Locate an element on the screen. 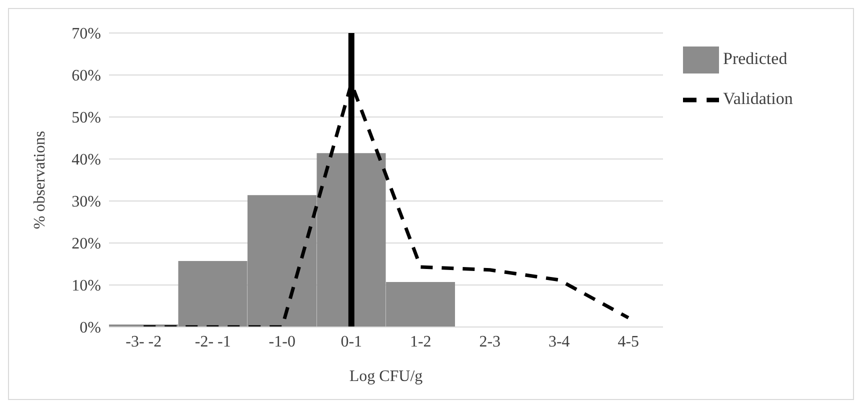 Image resolution: width=862 pixels, height=408 pixels. x-tick-label: 3-4 is located at coordinates (559, 341).